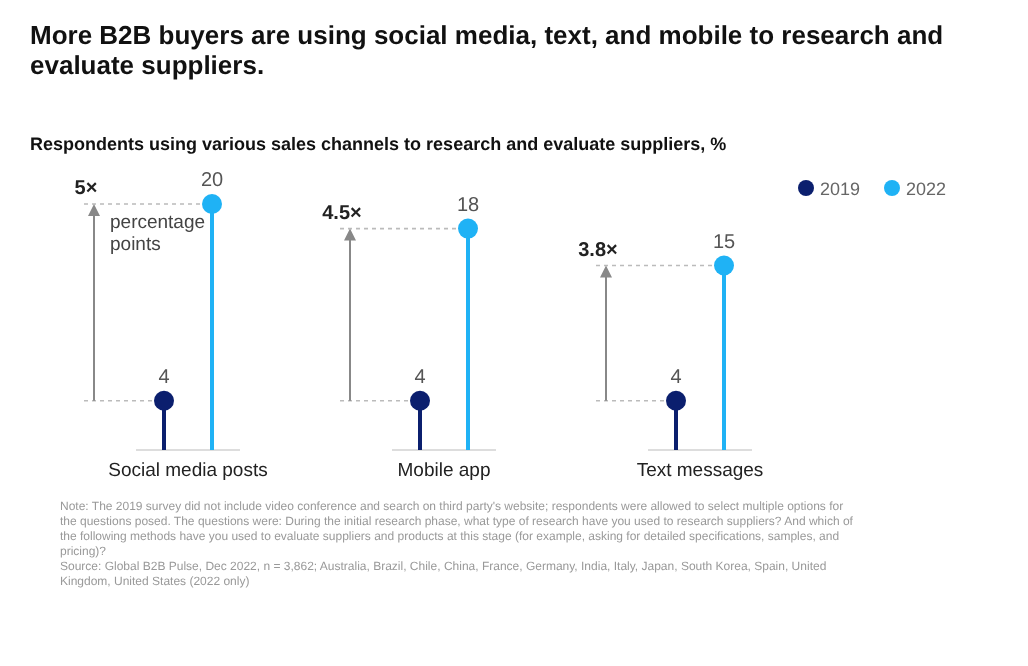  I want to click on data-label: 20, so click(212, 181).